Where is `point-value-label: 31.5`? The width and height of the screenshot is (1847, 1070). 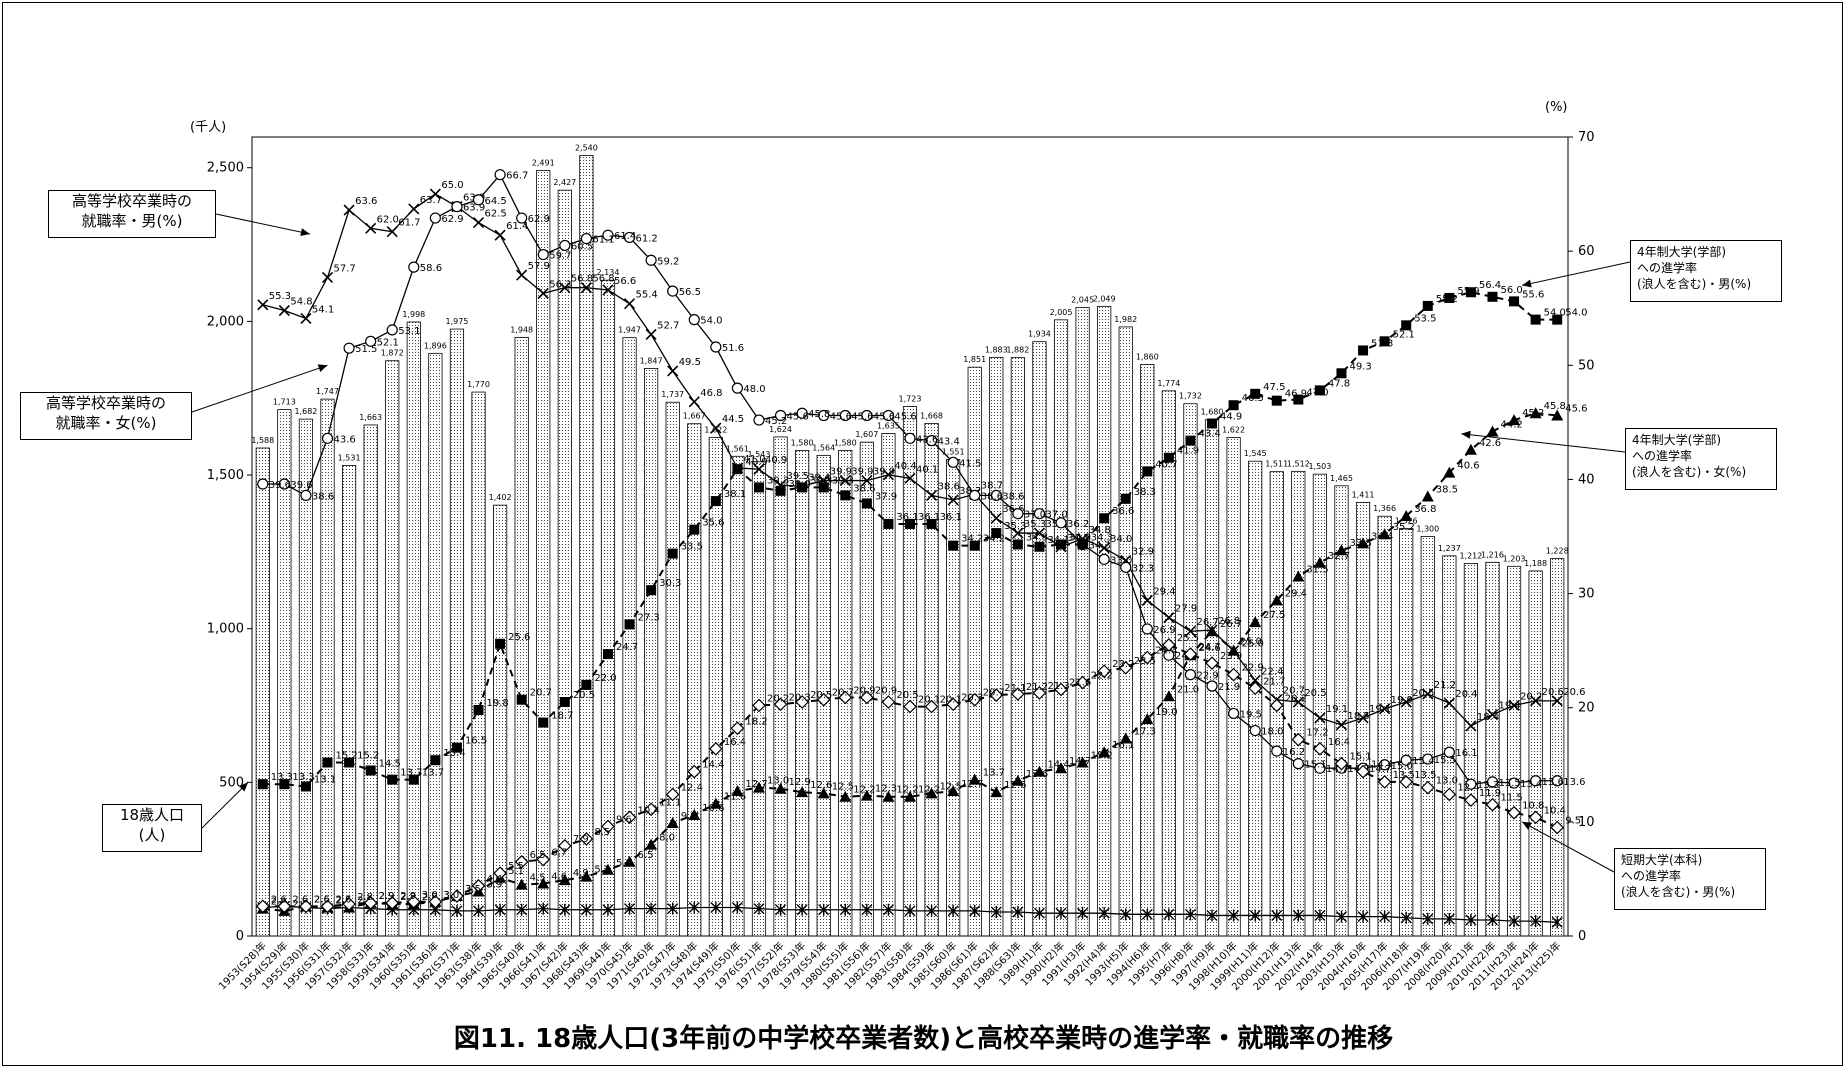 point-value-label: 31.5 is located at coordinates (1317, 569).